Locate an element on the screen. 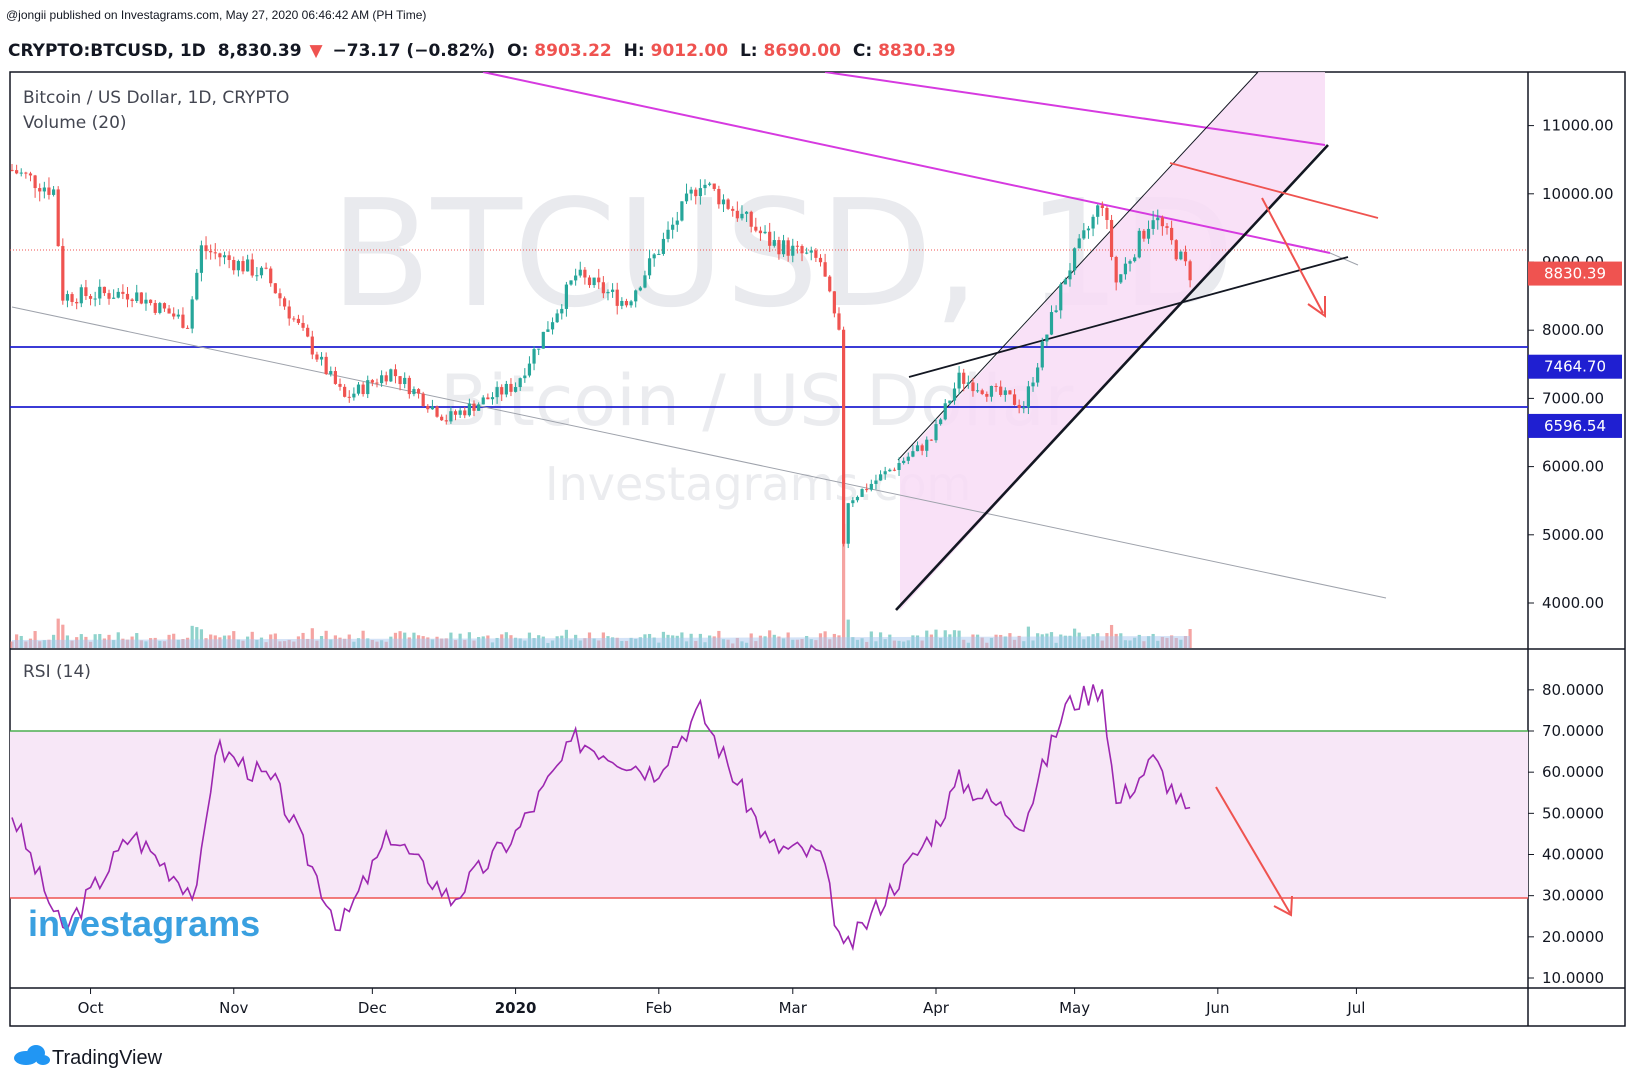  rsi-tick-label: 70.0000 is located at coordinates (1573, 731).